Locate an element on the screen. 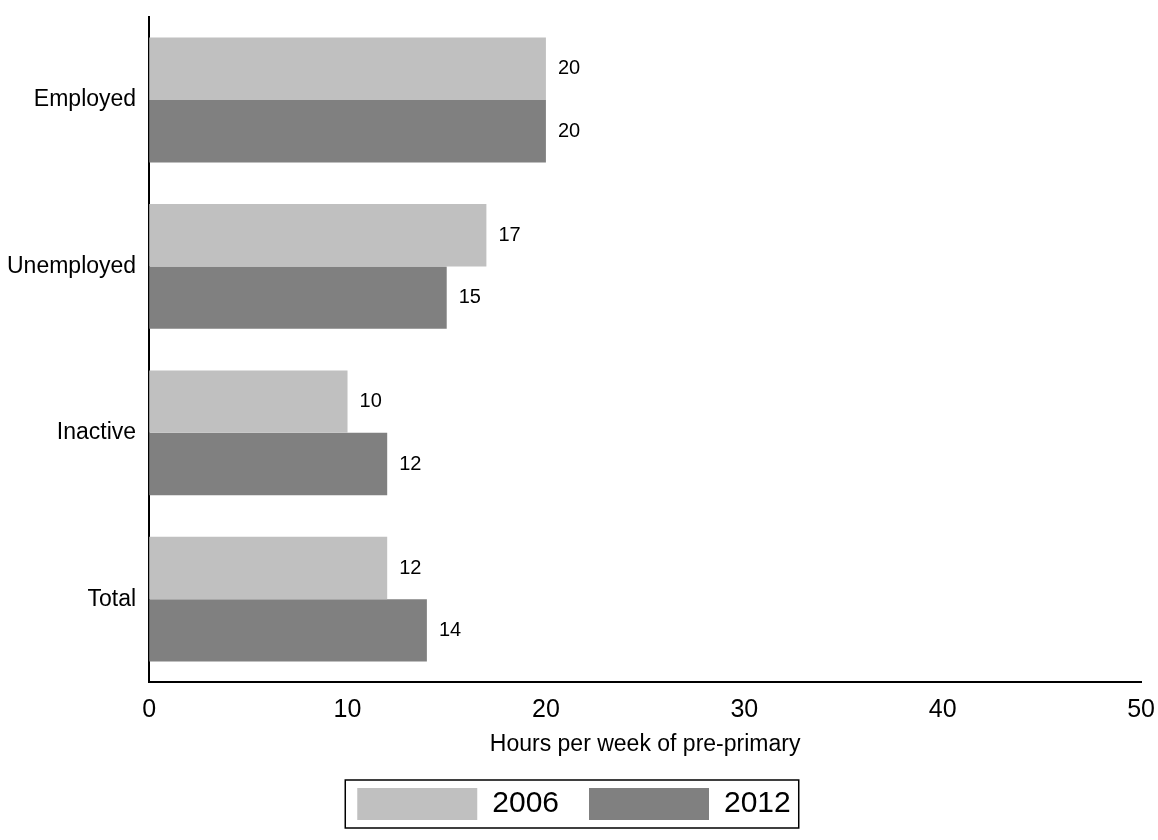 This screenshot has height=840, width=1158. data-label: 15 is located at coordinates (469, 296).